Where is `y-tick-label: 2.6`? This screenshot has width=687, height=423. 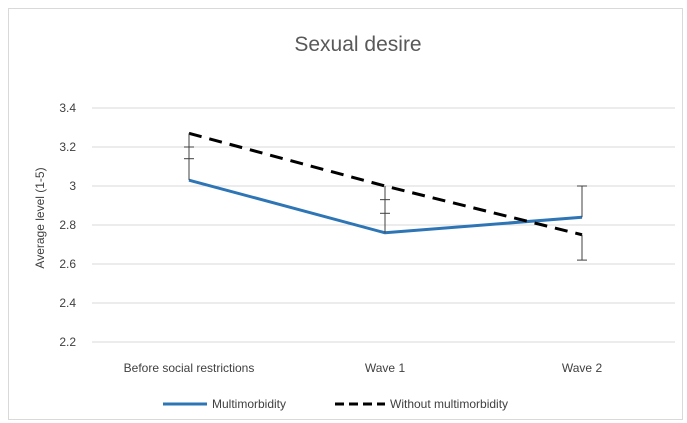 y-tick-label: 2.6 is located at coordinates (67, 264).